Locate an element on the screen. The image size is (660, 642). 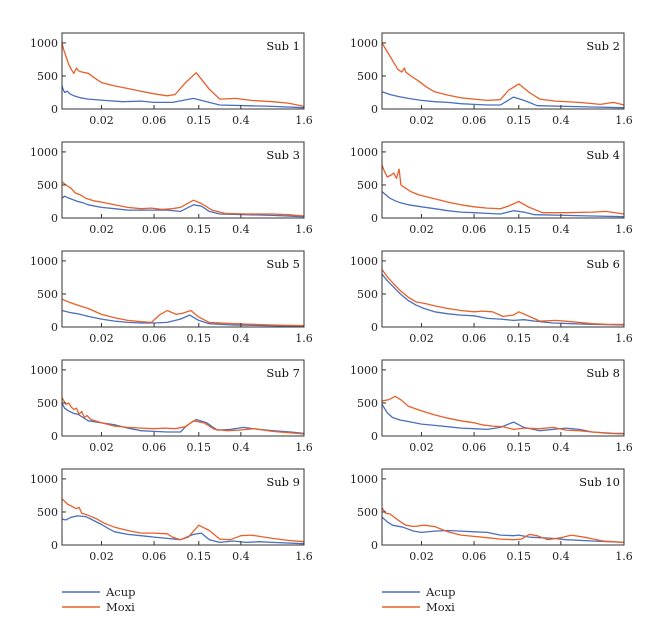
subplot-6: Sub 6 0 500 1000 0.02 0.06 0.15 0.4 1.6 is located at coordinates (491, 297).